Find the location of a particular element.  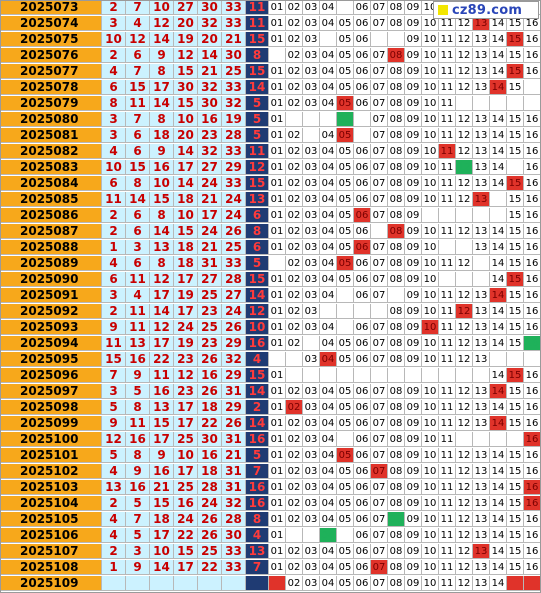

trend-cell: 14 is located at coordinates (498, 471).